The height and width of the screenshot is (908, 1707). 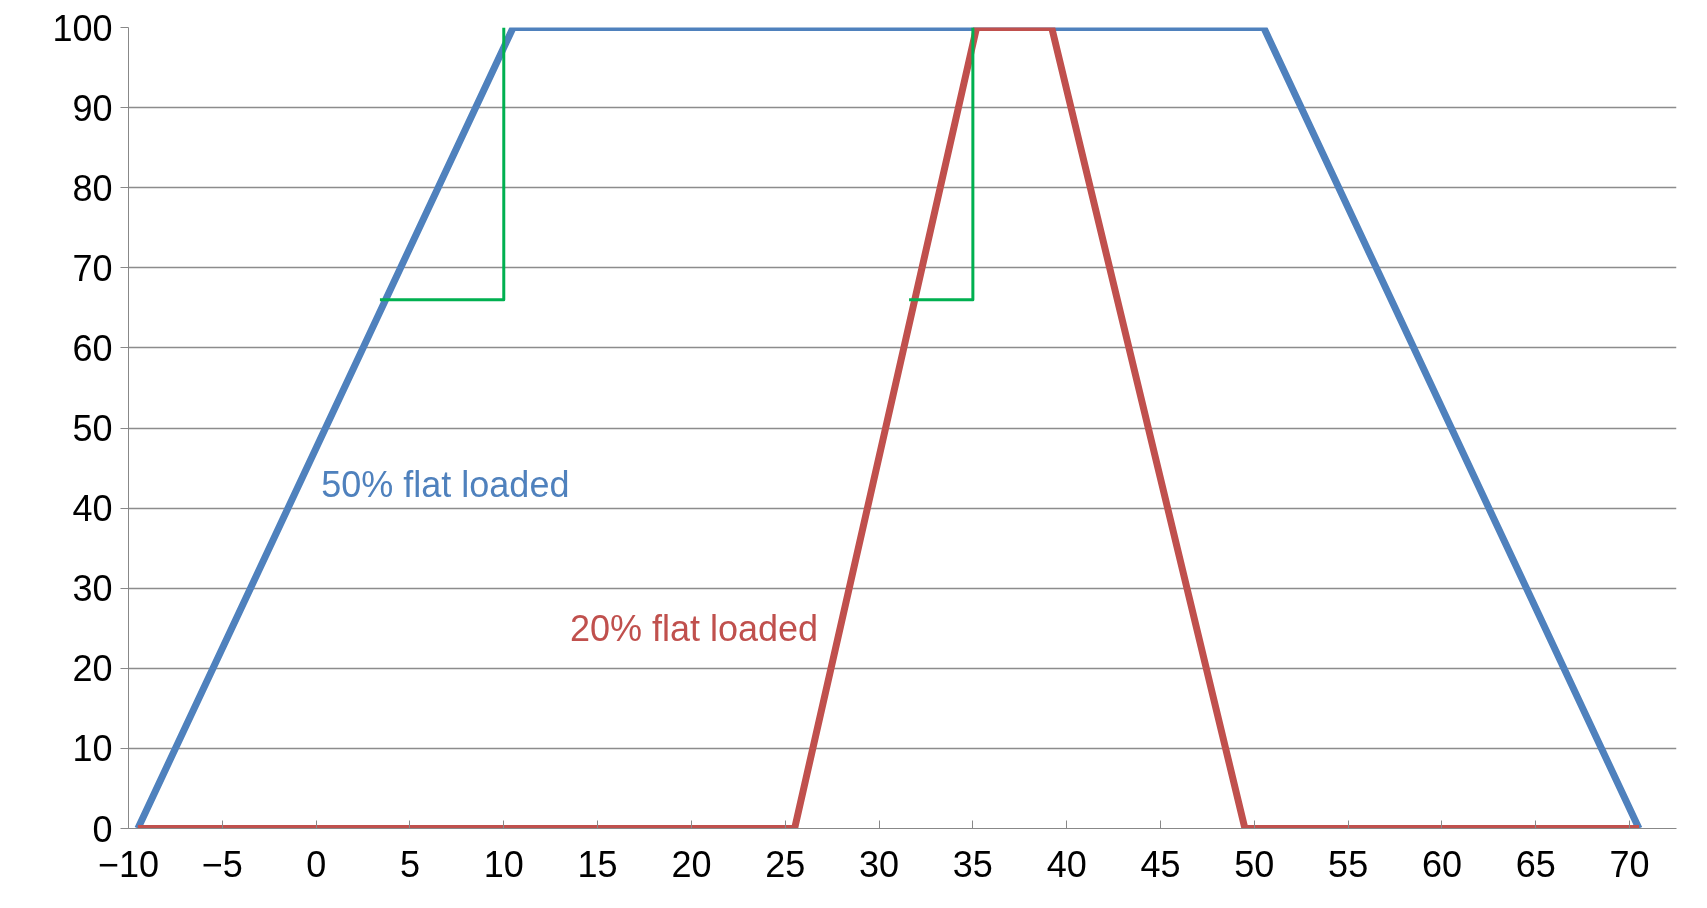 What do you see at coordinates (316, 864) in the screenshot?
I see `x-tick-label: 0` at bounding box center [316, 864].